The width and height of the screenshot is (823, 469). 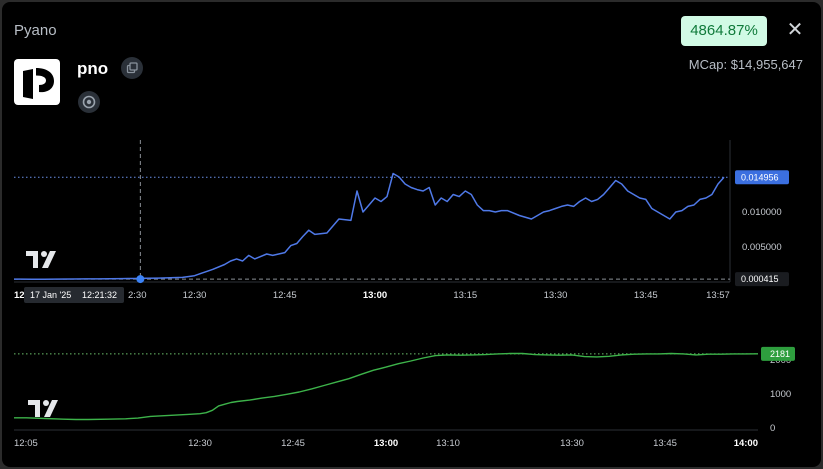 I want to click on holders-series-line, so click(x=386, y=386).